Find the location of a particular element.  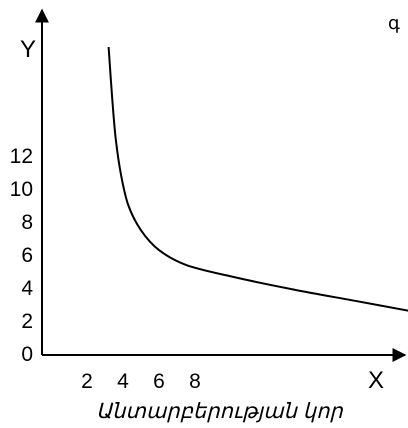

x-axis-label: X is located at coordinates (376, 380).